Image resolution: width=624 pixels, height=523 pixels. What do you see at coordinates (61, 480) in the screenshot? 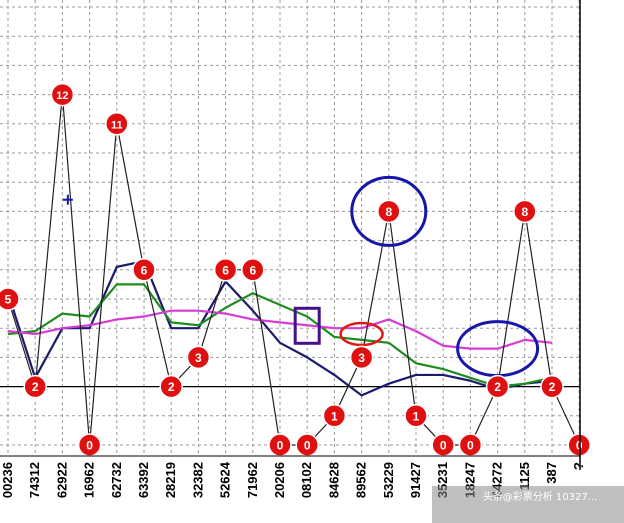
I see `x-tick-label: 62922` at bounding box center [61, 480].